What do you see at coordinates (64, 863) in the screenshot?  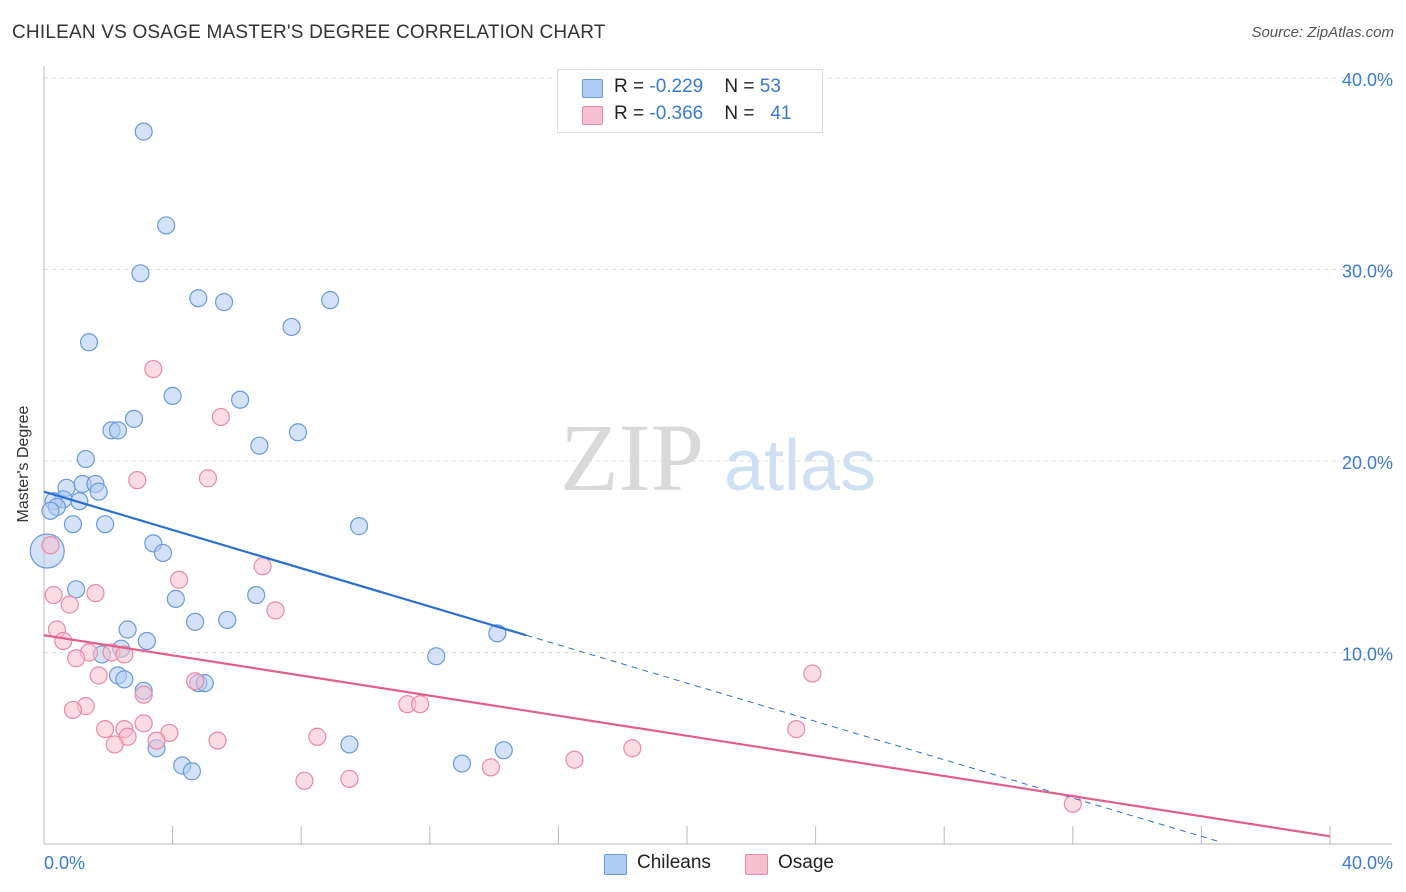 I see `x-tick-label: 0.0%` at bounding box center [64, 863].